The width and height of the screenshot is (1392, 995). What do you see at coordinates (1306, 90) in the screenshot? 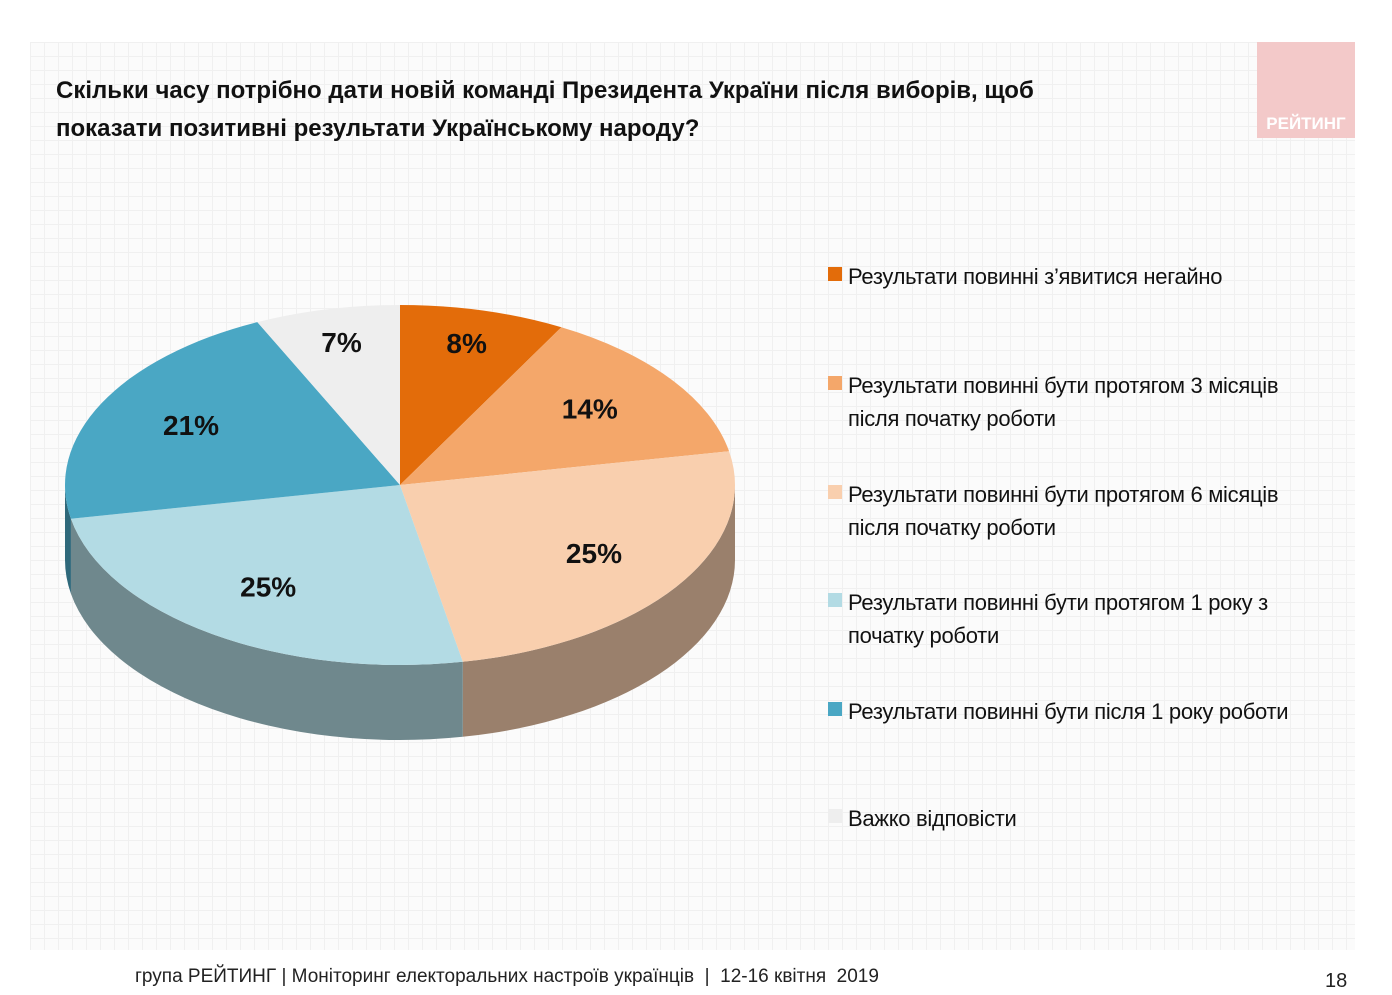
I see `logo: РЕЙТИНГ` at bounding box center [1306, 90].